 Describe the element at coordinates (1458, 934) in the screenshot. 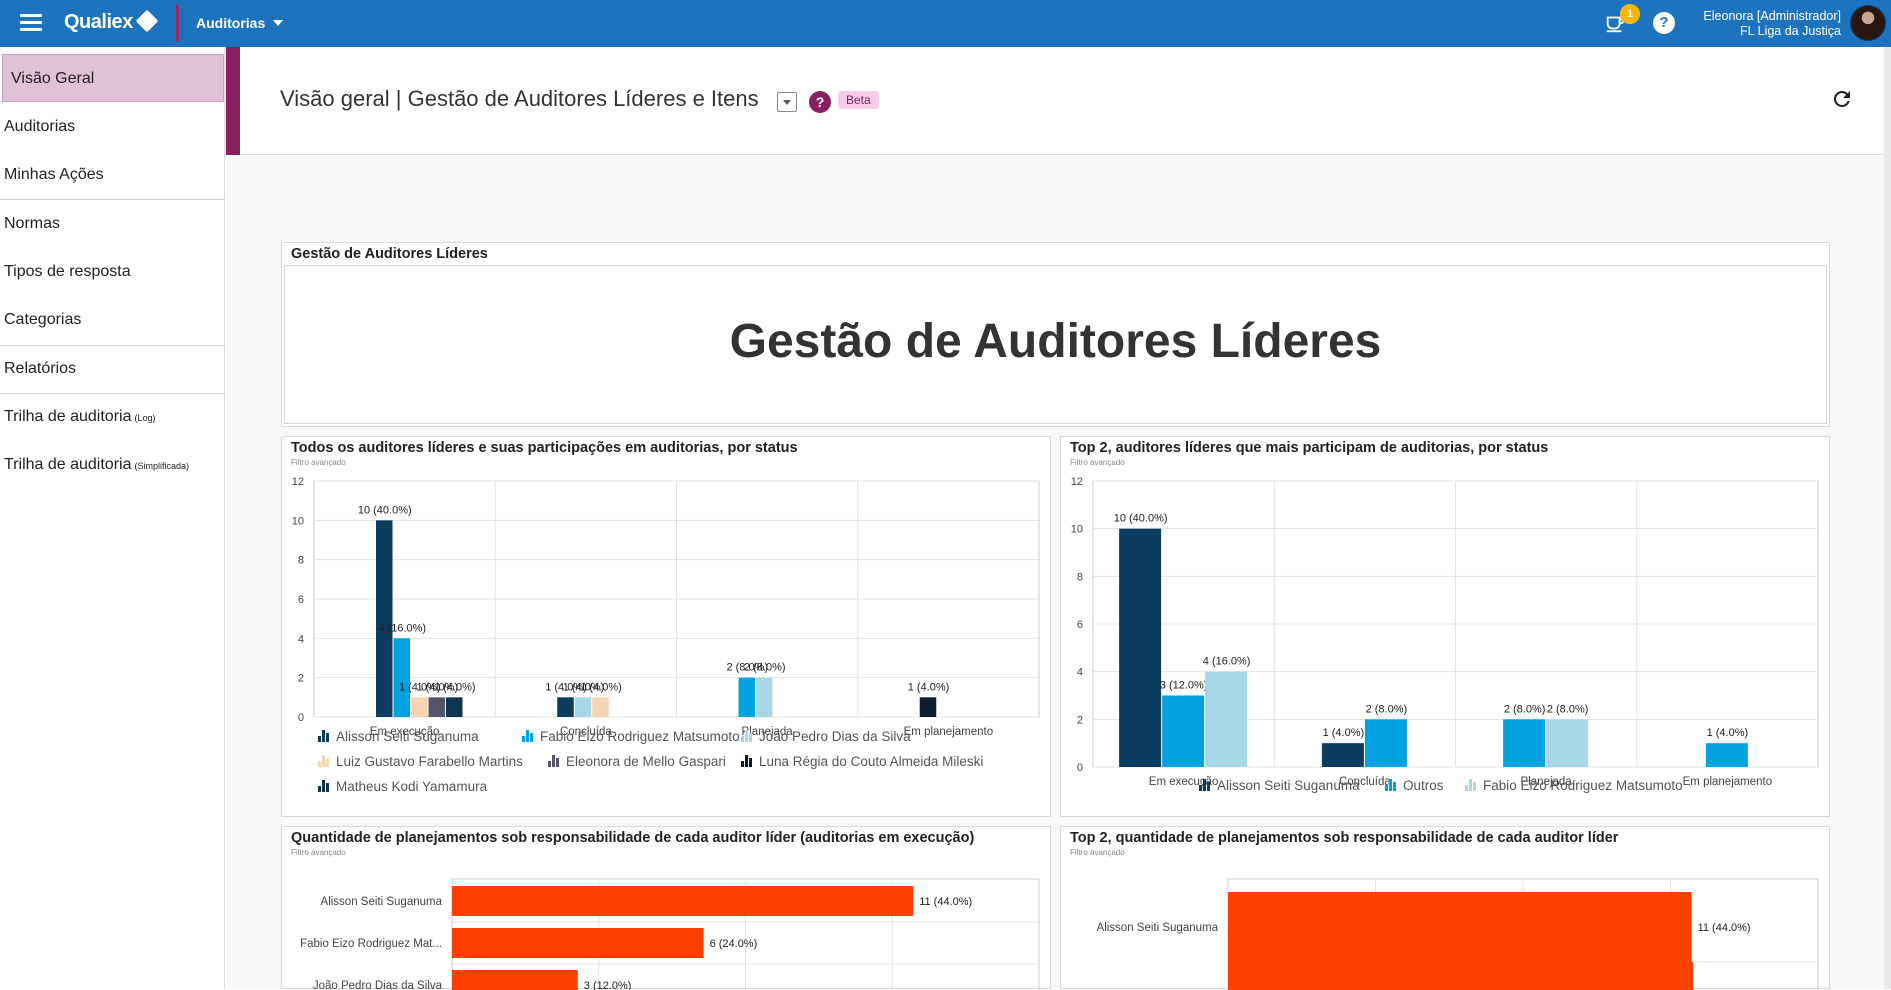

I see `hbar-chart-top2-planning: Alisson Seiti Suganuma 11 (44.0%)` at that location.